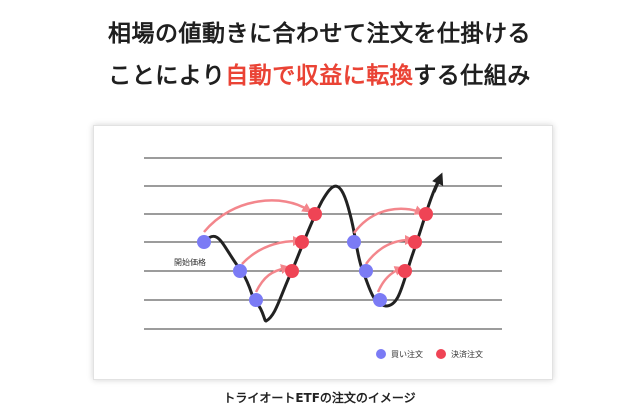 Image resolution: width=639 pixels, height=415 pixels. Describe the element at coordinates (319, 76) in the screenshot. I see `headline-highlight: 自動で収益に転換` at that location.